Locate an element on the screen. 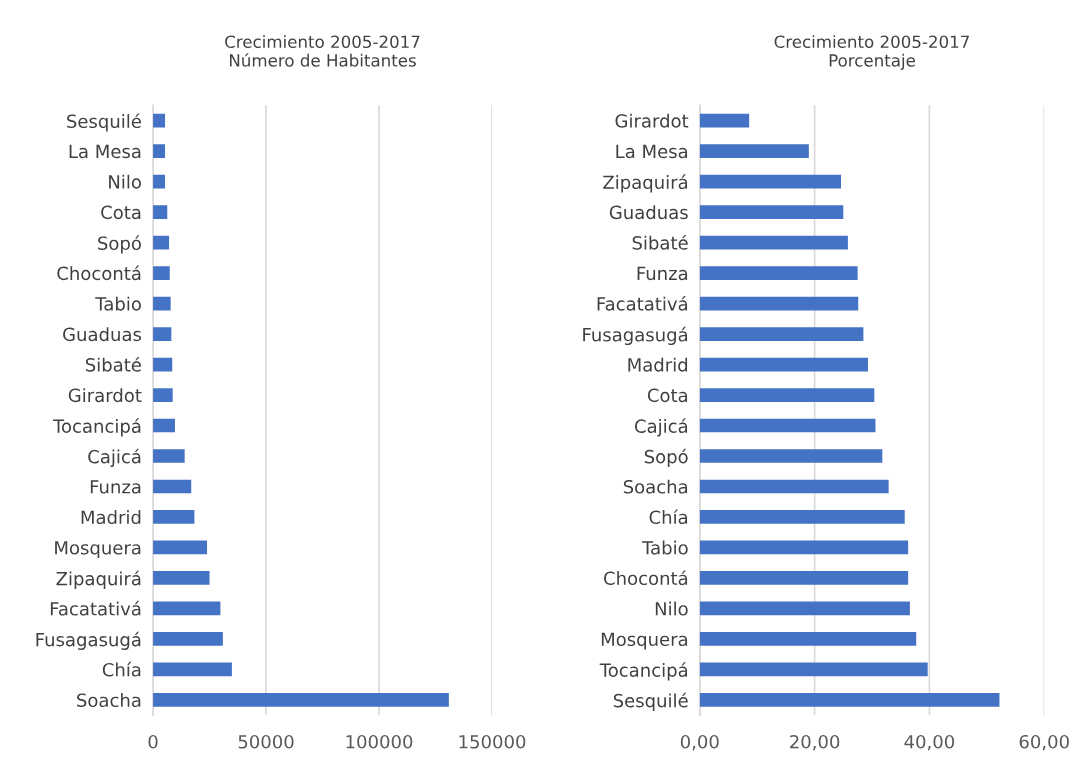 The height and width of the screenshot is (769, 1090). chart-title: Crecimiento 2005-2017 Porcentaje is located at coordinates (871, 52).